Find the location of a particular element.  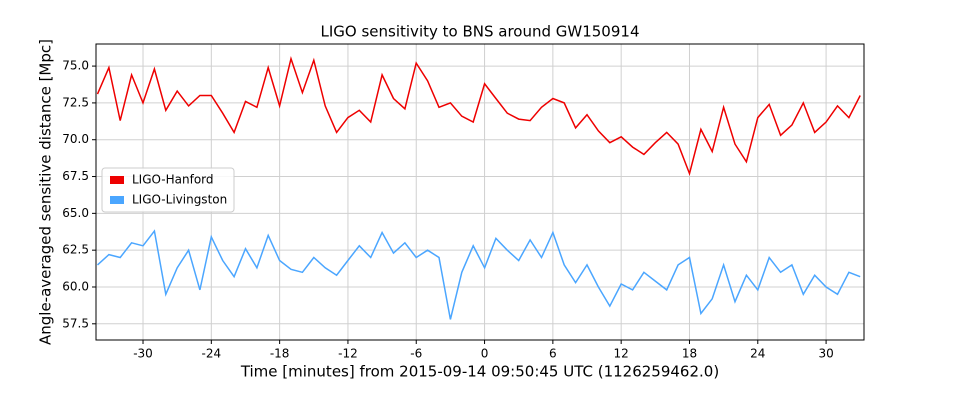

x-tick-label: -18 is located at coordinates (280, 354).